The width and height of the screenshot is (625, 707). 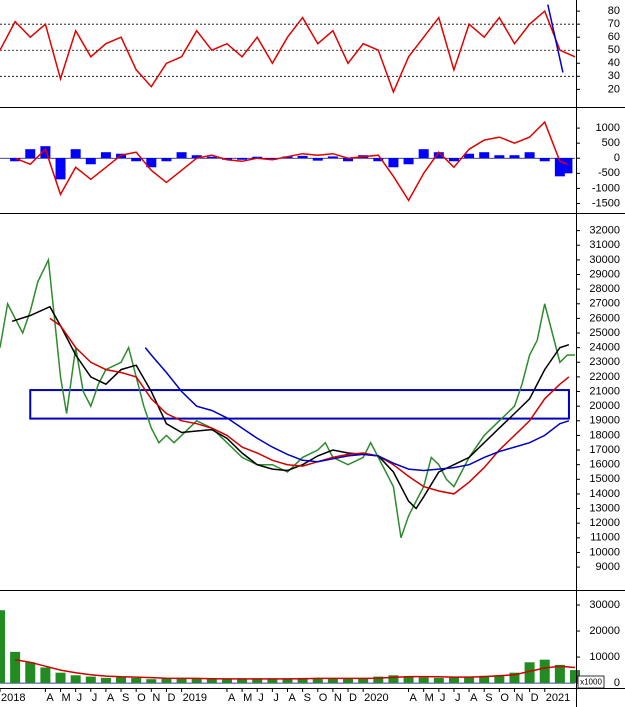 What do you see at coordinates (604, 465) in the screenshot?
I see `y-tick-label: 16000` at bounding box center [604, 465].